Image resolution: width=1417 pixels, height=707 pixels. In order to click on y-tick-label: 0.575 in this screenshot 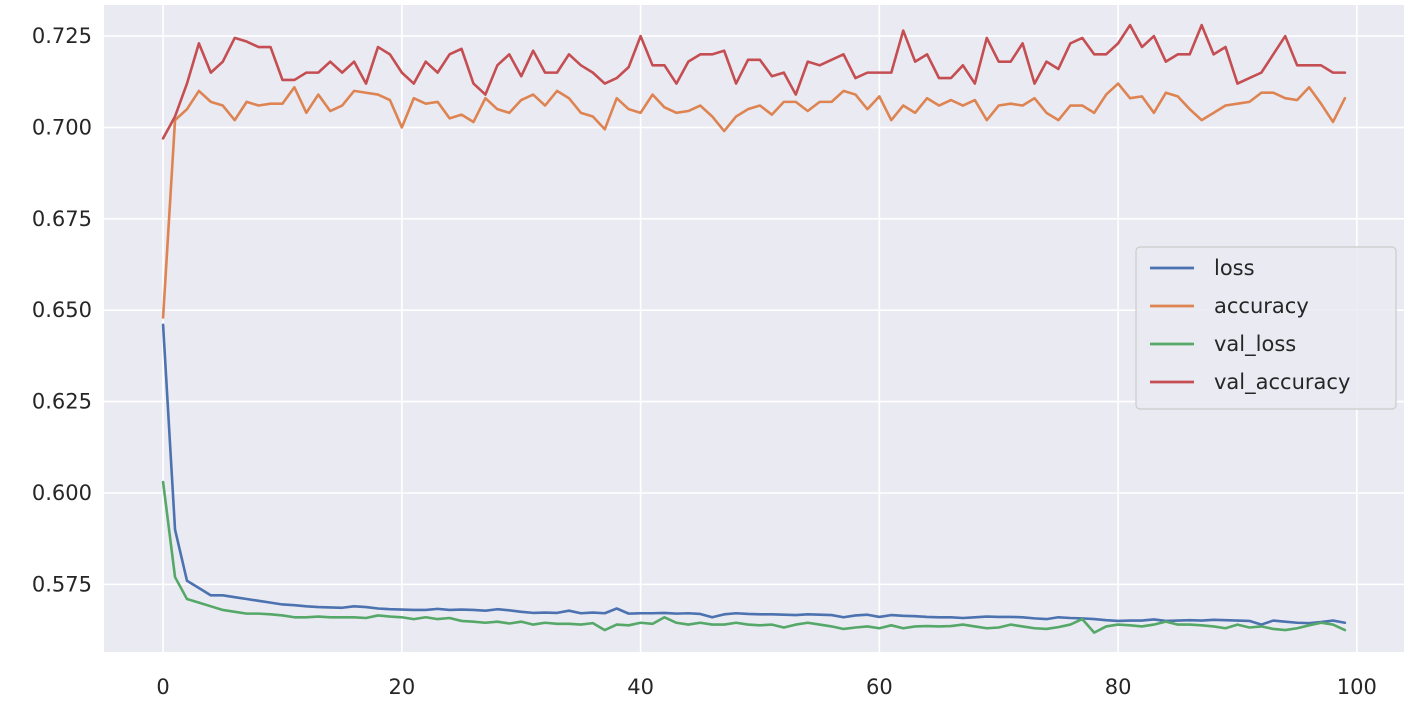, I will do `click(62, 584)`.